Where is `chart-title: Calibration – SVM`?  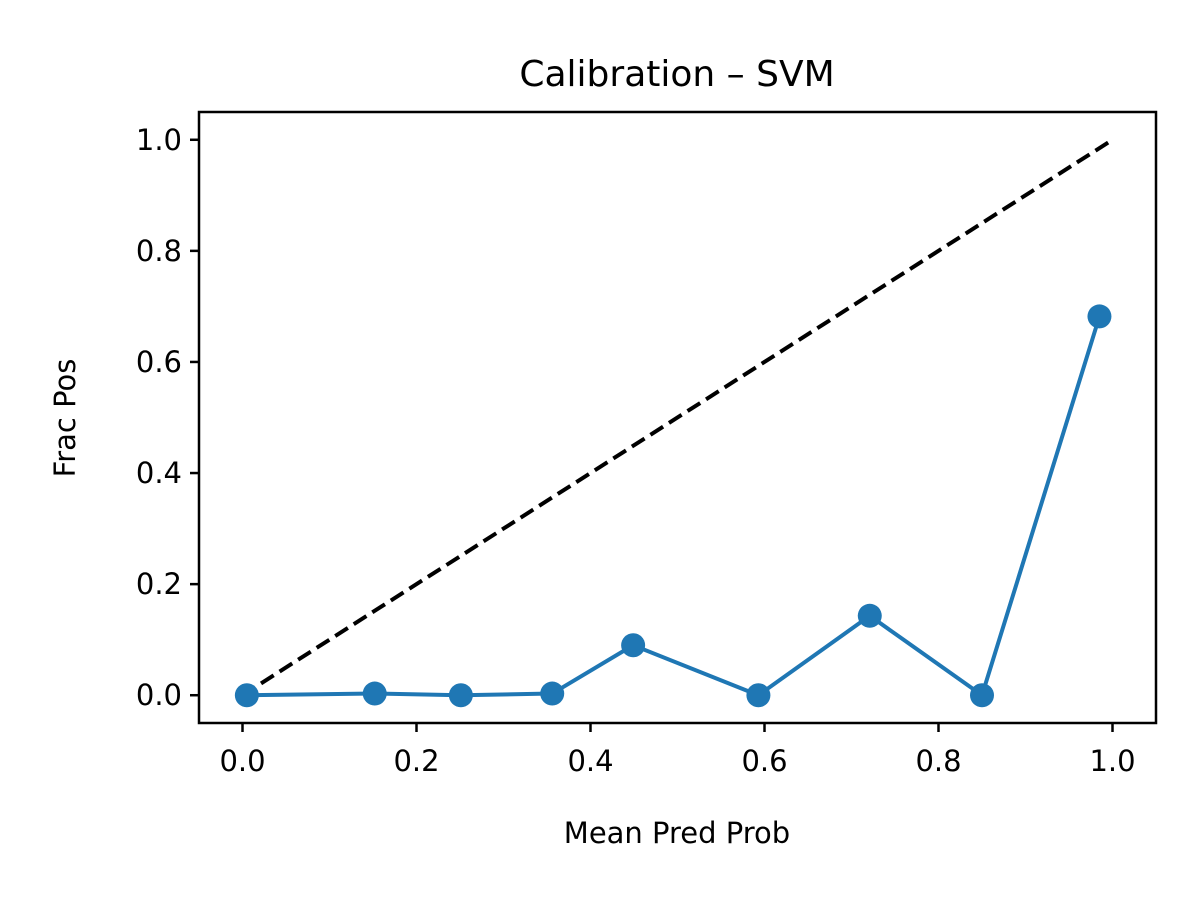 chart-title: Calibration – SVM is located at coordinates (676, 74).